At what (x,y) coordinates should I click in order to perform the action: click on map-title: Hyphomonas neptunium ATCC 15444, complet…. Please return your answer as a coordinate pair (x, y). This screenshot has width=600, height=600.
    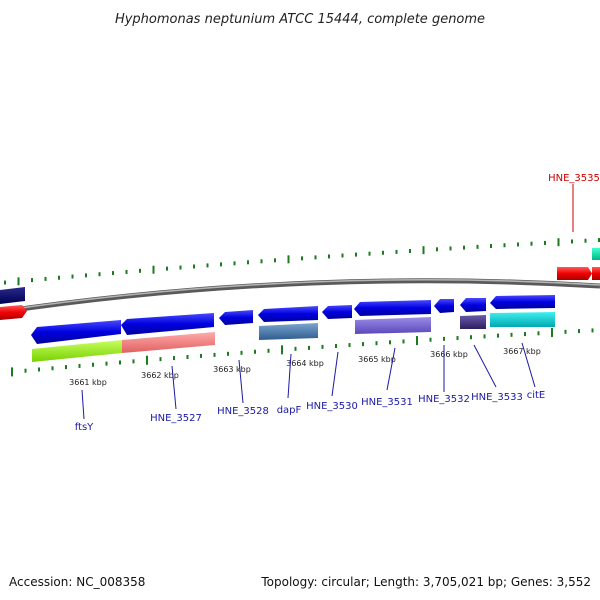
    Looking at the image, I should click on (300, 19).